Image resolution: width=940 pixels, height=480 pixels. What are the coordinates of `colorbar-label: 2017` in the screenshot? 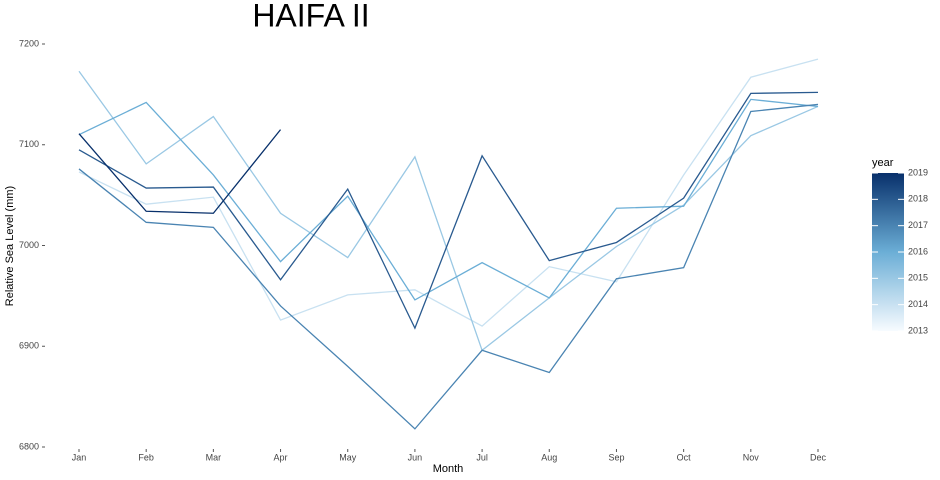 It's located at (918, 225).